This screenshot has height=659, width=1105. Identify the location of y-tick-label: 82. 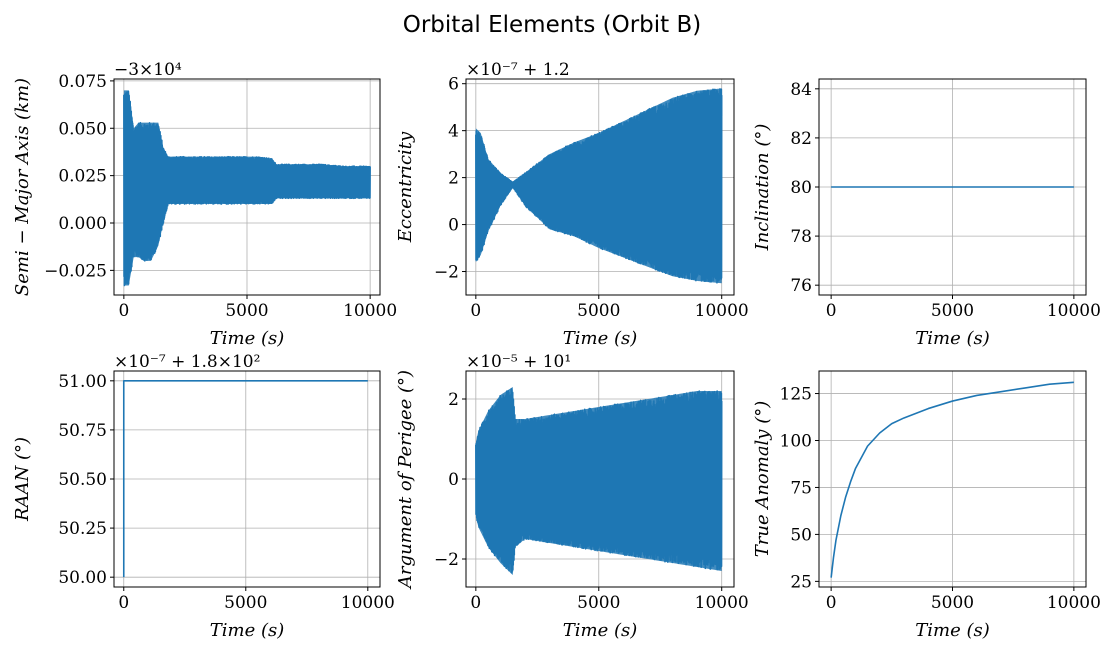
(801, 139).